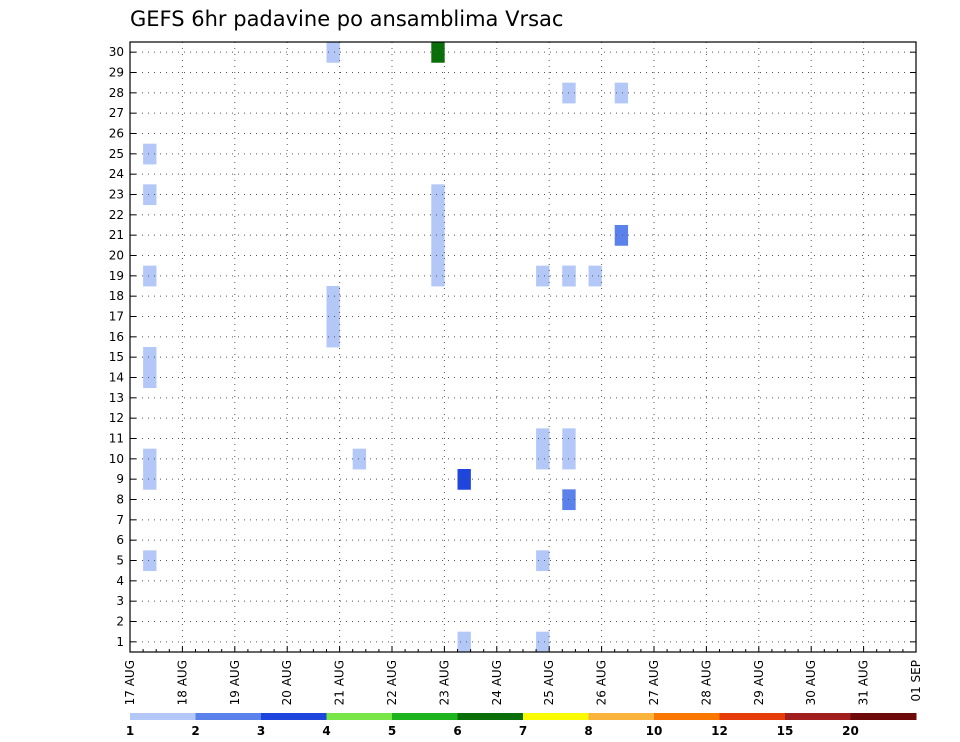 Image resolution: width=960 pixels, height=742 pixels. I want to click on colorbar-label: 2, so click(195, 731).